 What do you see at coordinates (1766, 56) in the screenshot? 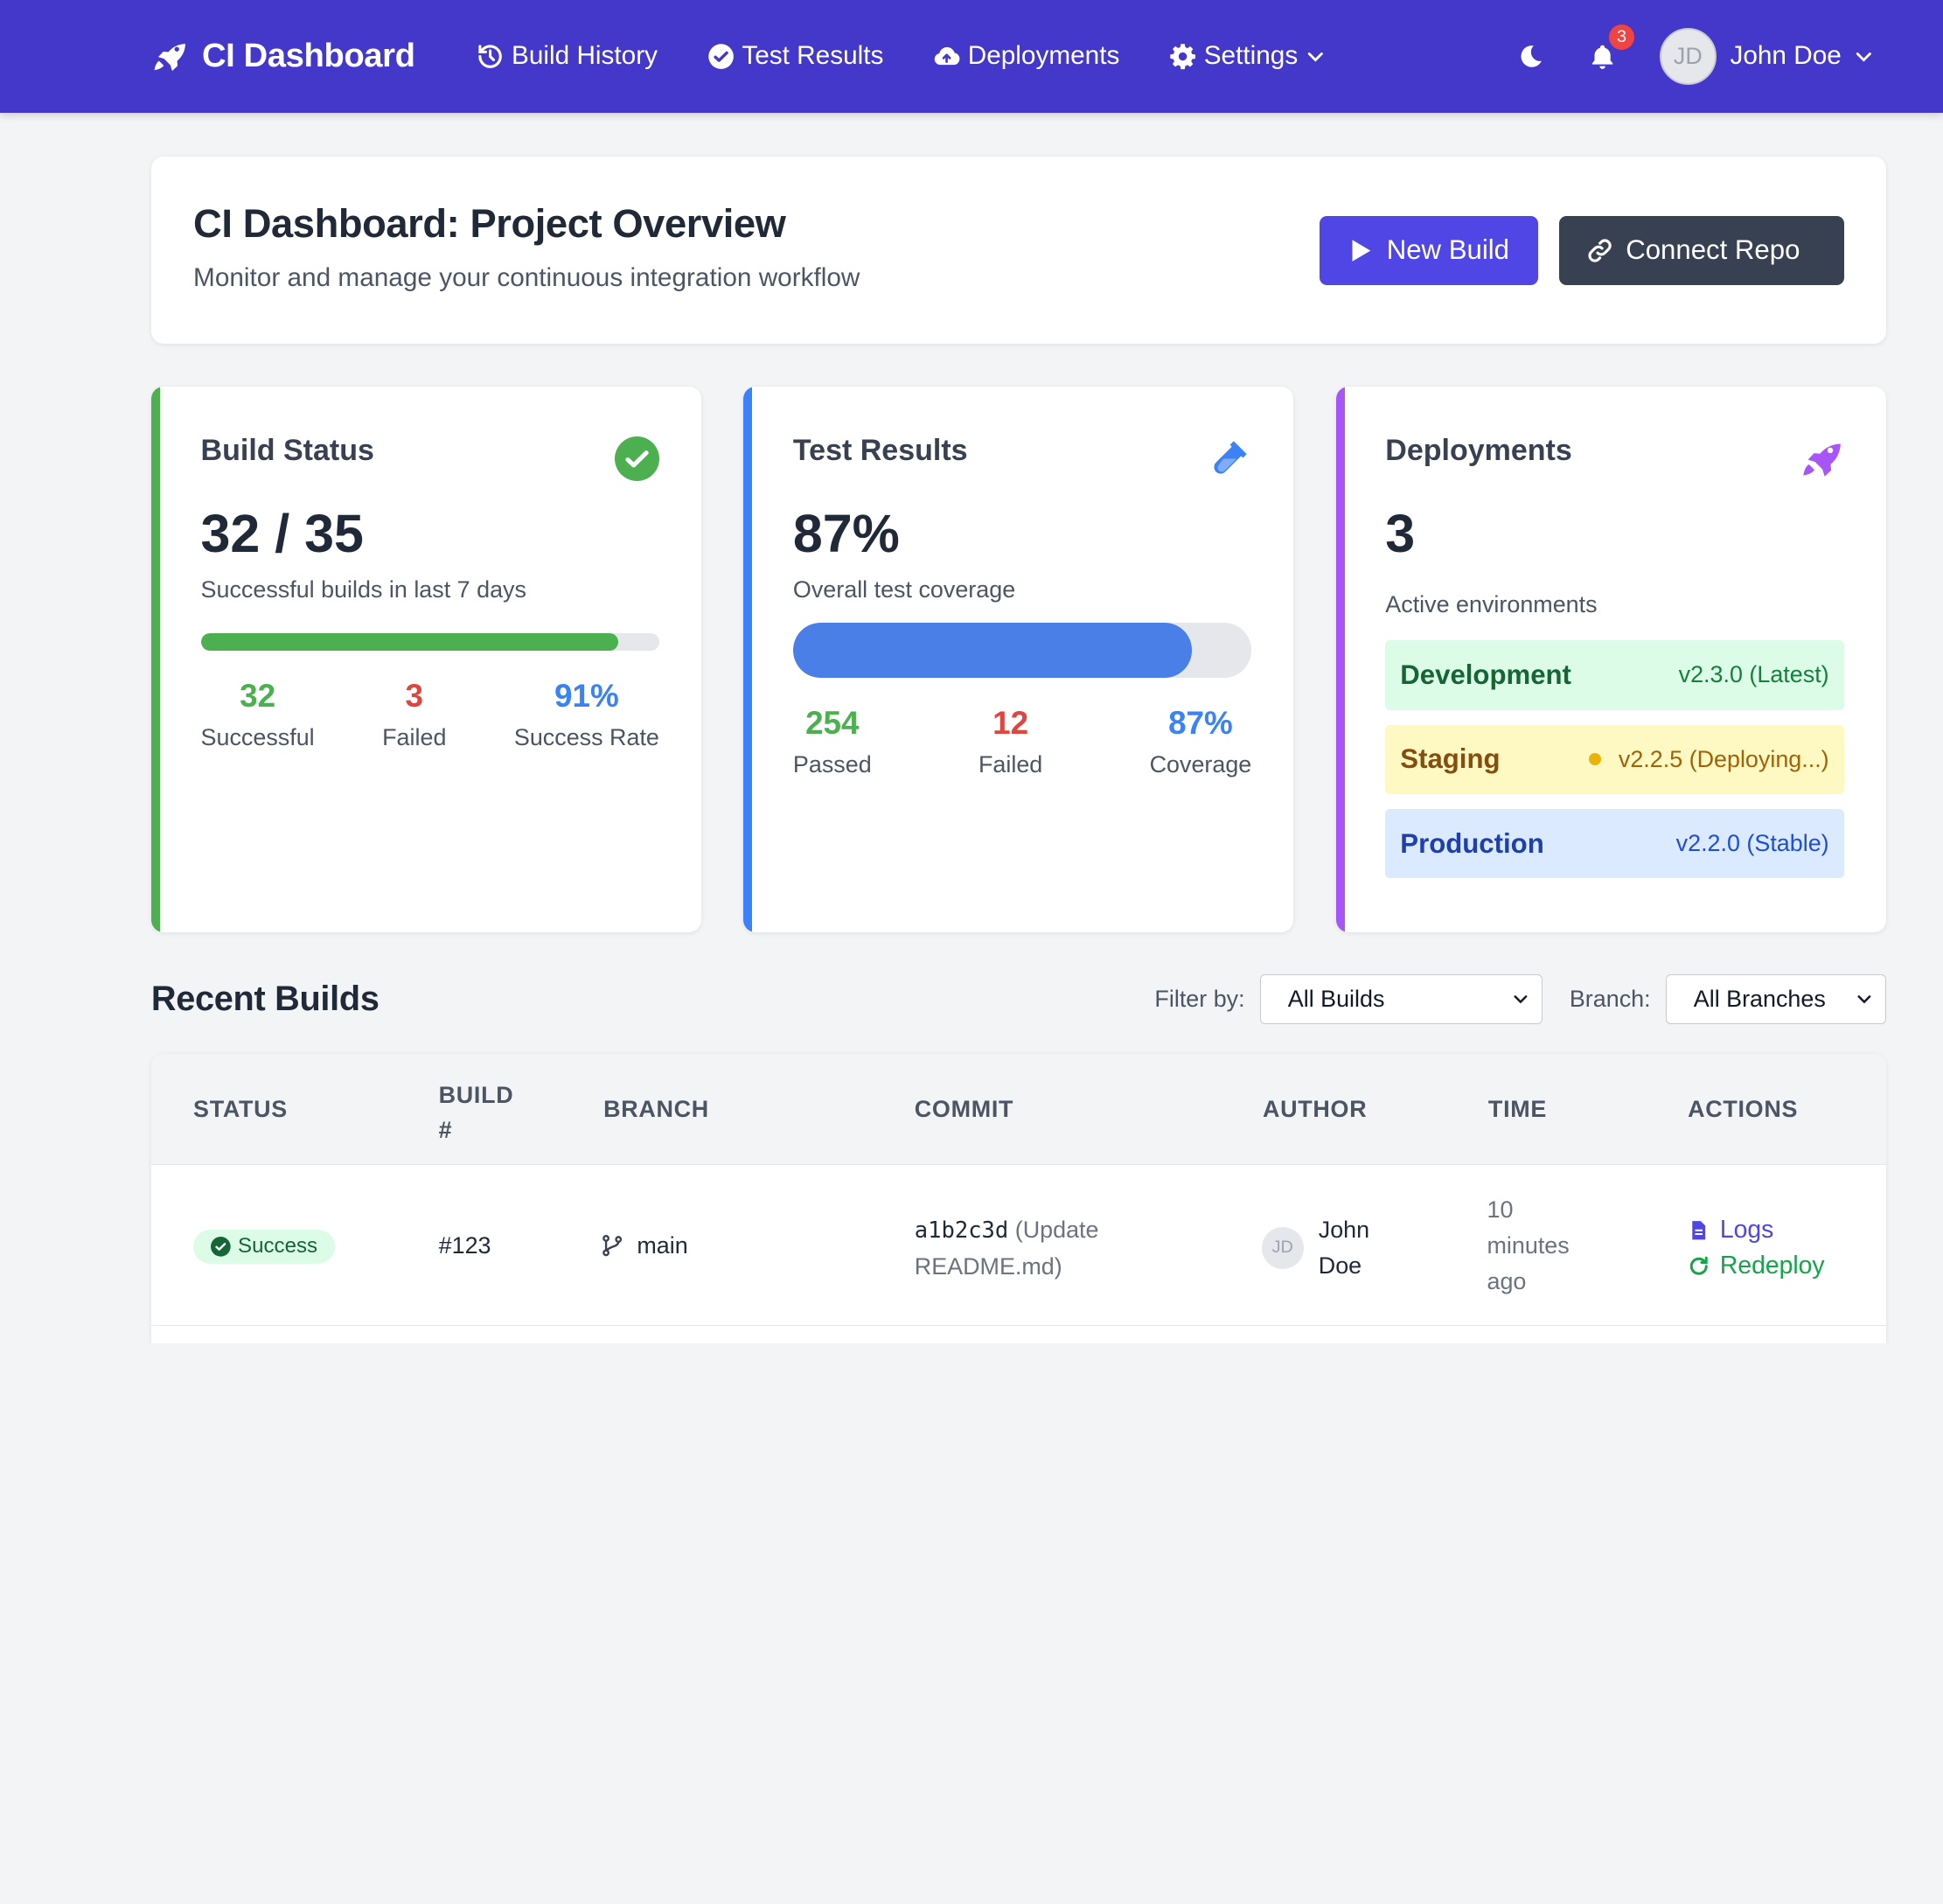
I see `user-menu: JD John Doe` at bounding box center [1766, 56].